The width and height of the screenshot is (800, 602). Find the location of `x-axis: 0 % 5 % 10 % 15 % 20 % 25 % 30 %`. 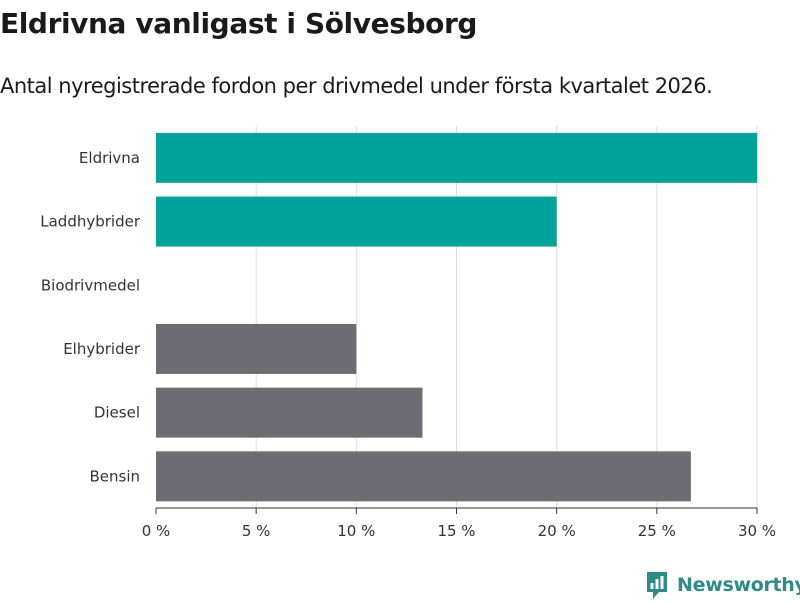

x-axis: 0 % 5 % 10 % 15 % 20 % 25 % 30 % is located at coordinates (459, 523).